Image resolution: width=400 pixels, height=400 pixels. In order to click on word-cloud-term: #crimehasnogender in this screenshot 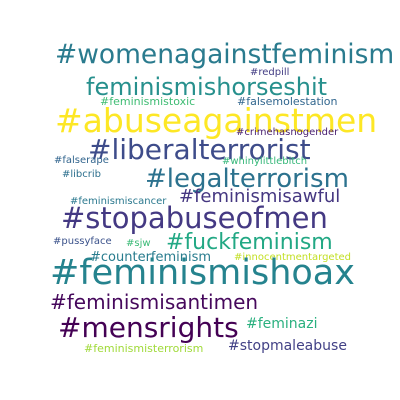, I will do `click(287, 132)`.